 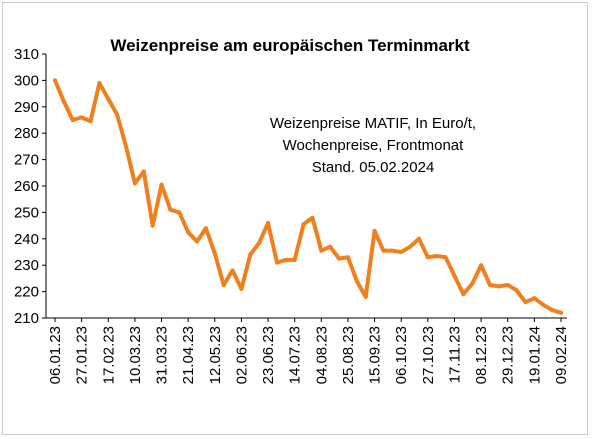 I want to click on y-tick-label: 270, so click(x=26, y=160).